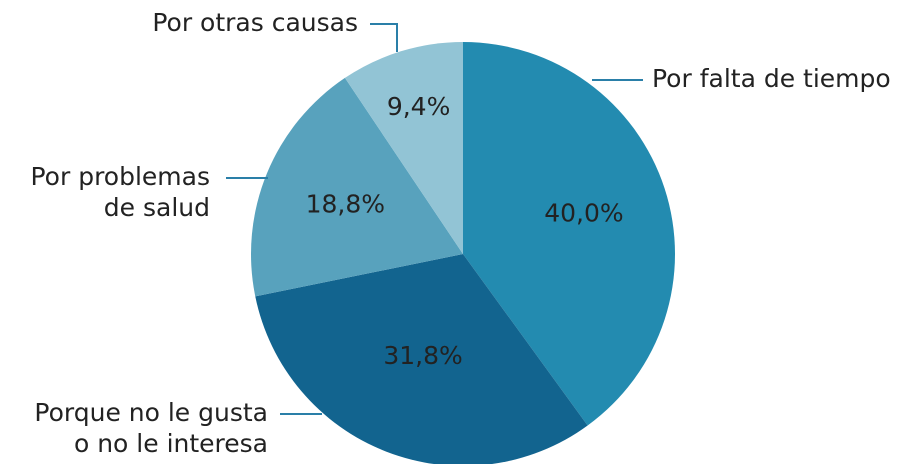 The image size is (910, 464). What do you see at coordinates (583, 213) in the screenshot?
I see `value-label: 40,0%` at bounding box center [583, 213].